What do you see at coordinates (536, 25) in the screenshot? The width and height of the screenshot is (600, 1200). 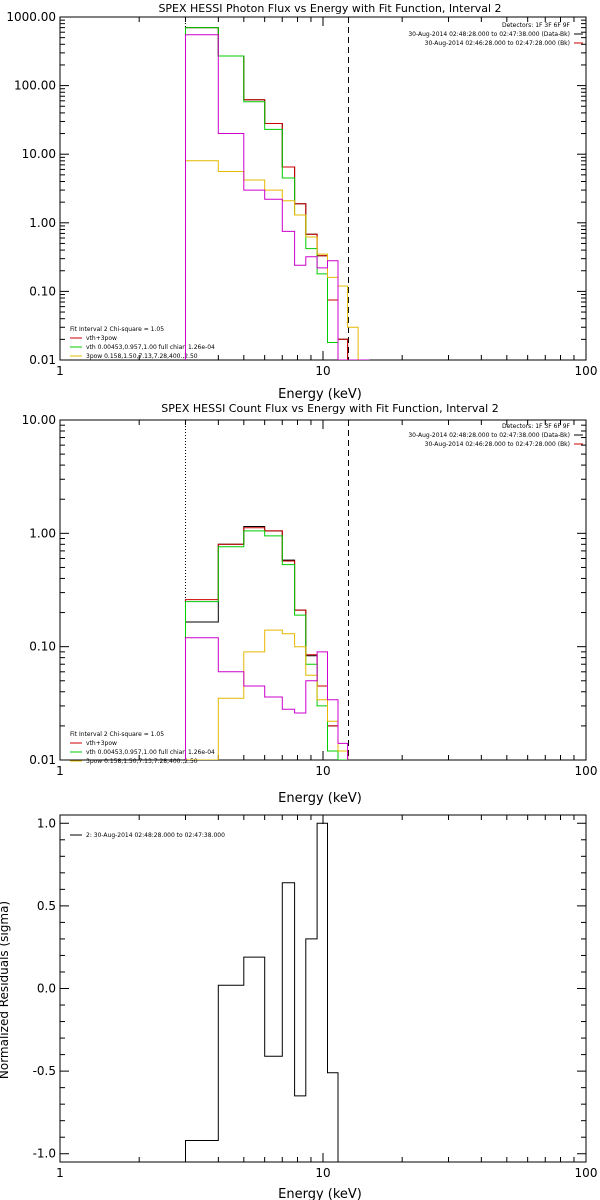 I see `photon-flux-info-line-1: Detectors: 1F 3F 6F 9F` at bounding box center [536, 25].